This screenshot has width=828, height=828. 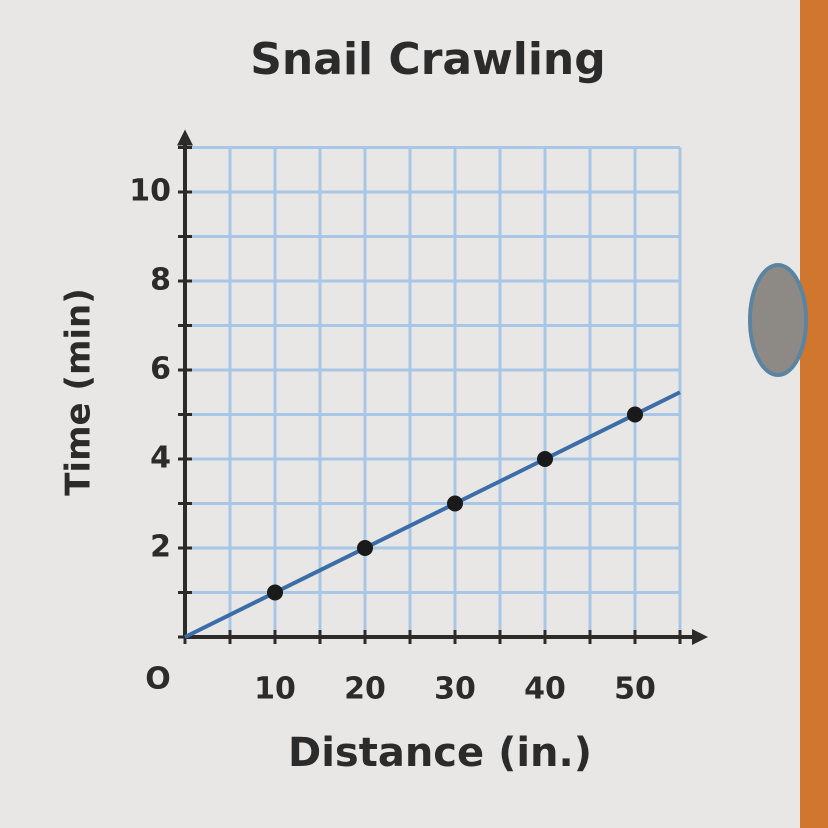 I want to click on x-tick-label: 40, so click(x=545, y=689).